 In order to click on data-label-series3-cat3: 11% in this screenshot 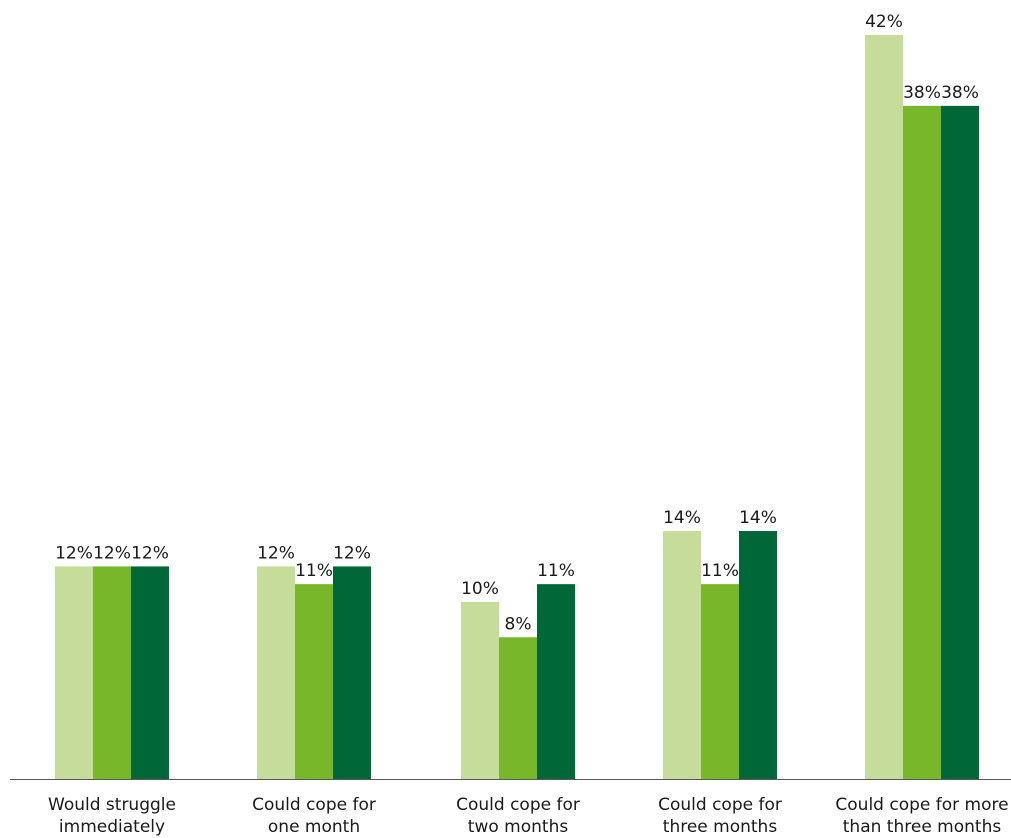, I will do `click(556, 571)`.